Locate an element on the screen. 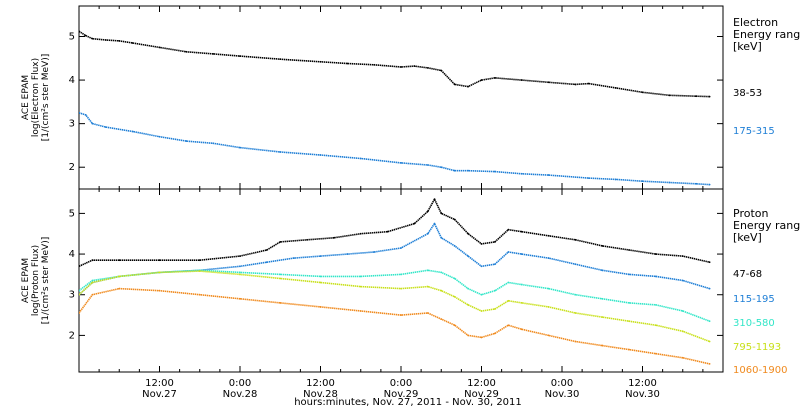 Image resolution: width=800 pixels, height=410 pixels. legend-item: 1060-1900 is located at coordinates (760, 370).